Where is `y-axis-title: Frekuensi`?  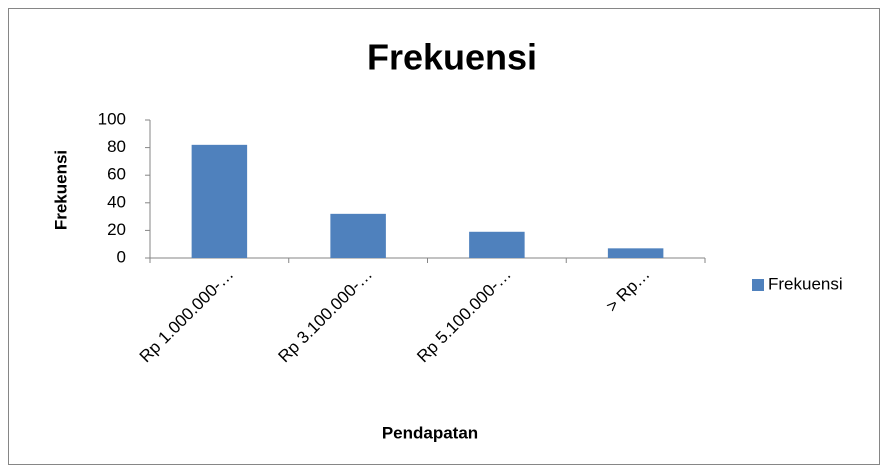 y-axis-title: Frekuensi is located at coordinates (60, 190).